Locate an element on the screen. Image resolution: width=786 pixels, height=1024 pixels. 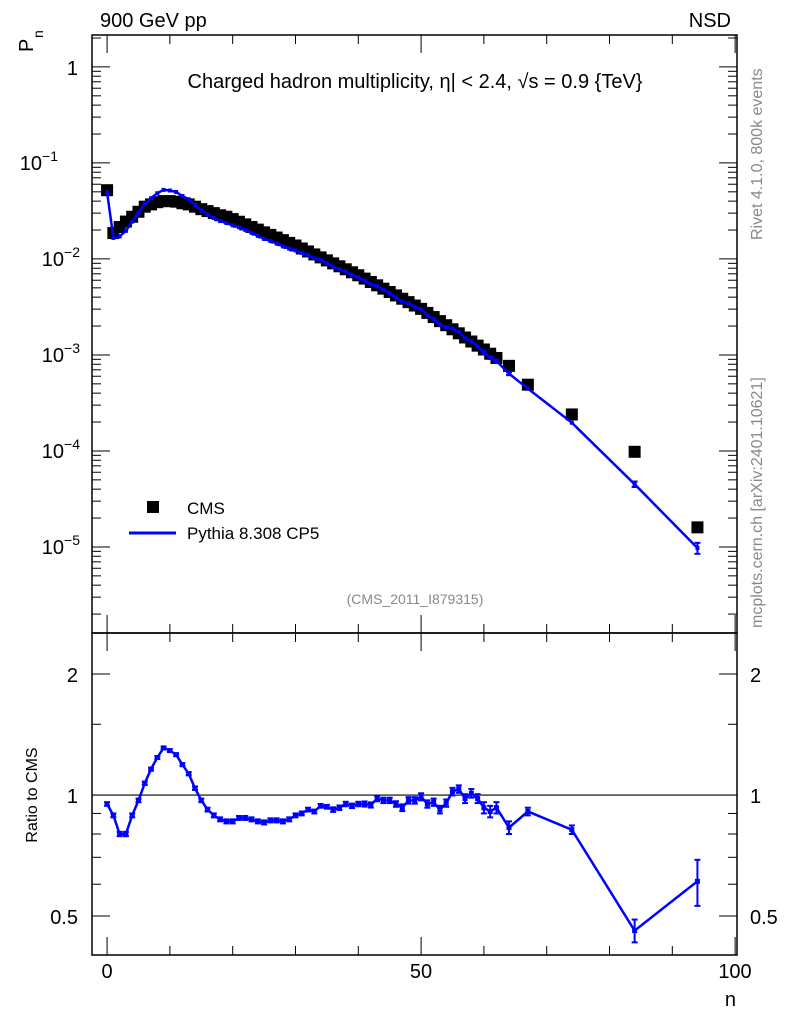
ratio-line is located at coordinates (402, 839).